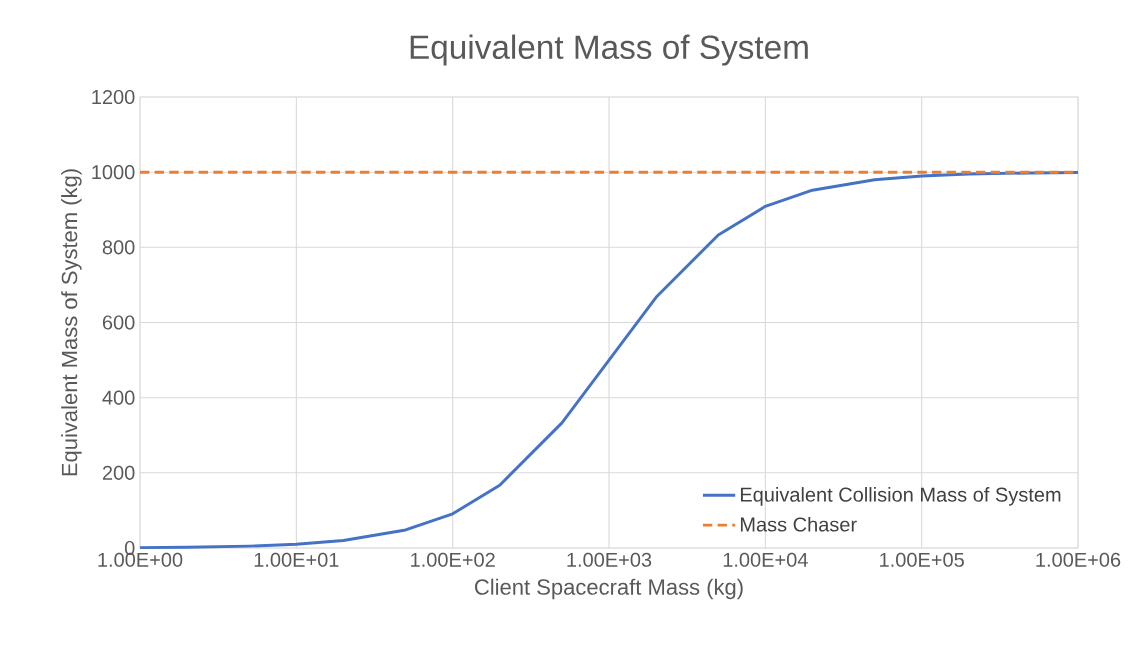  I want to click on x-tick-label: 1.00E+01, so click(296, 559).